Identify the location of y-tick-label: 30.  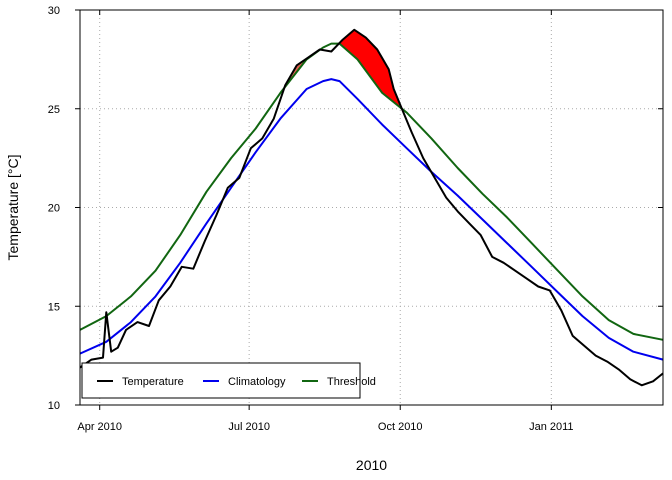
(54, 11).